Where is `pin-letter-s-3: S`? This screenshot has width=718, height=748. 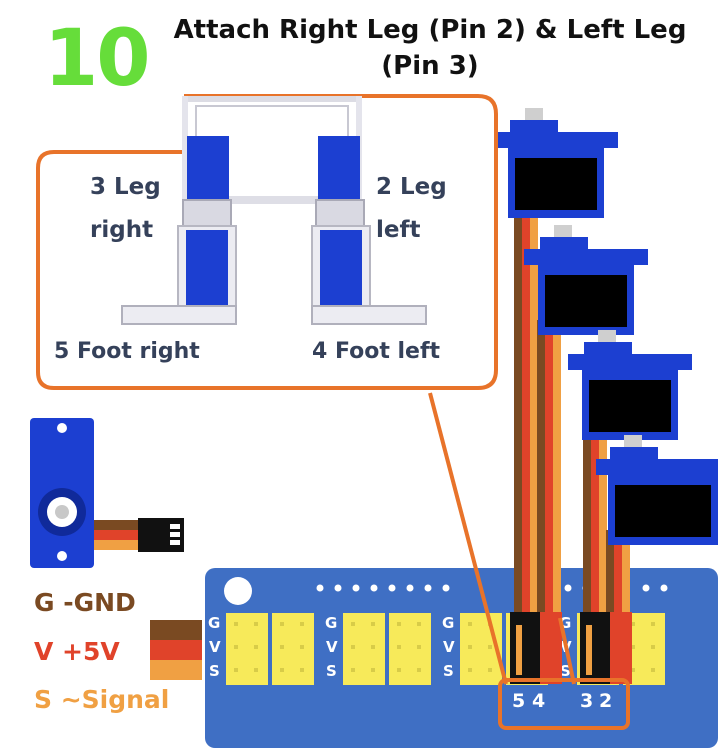 pin-letter-s-3: S is located at coordinates (448, 671).